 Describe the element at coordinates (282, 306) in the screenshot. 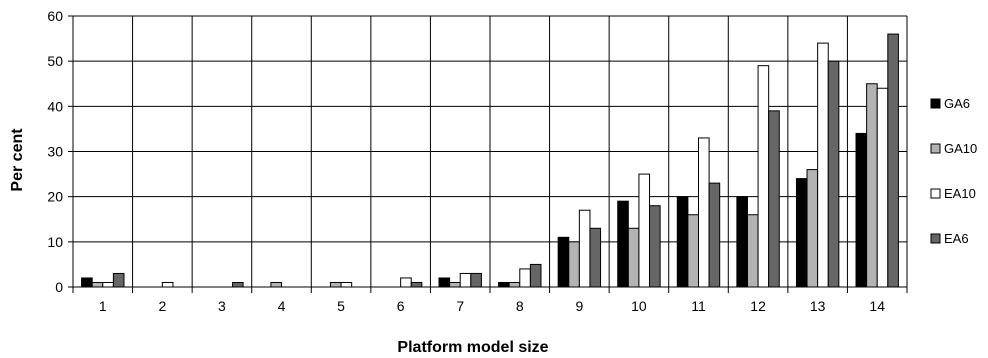

I see `x-tick-label: 4` at that location.